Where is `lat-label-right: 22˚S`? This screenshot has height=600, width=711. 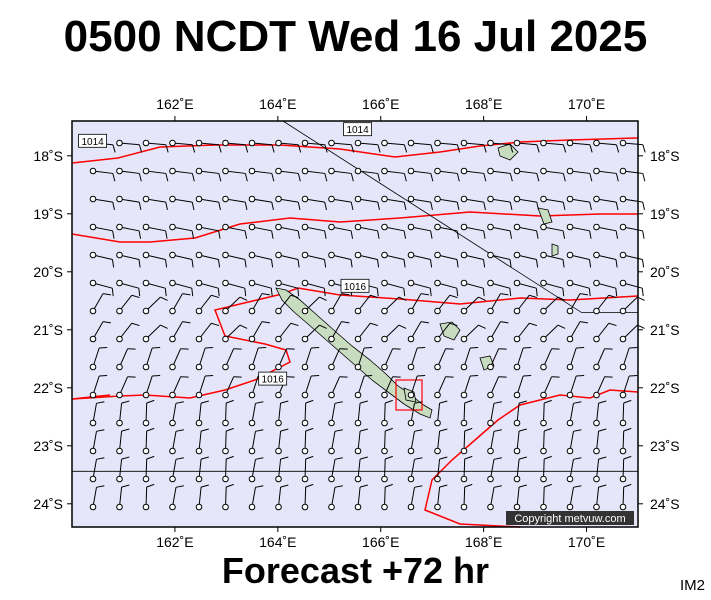 lat-label-right: 22˚S is located at coordinates (665, 388).